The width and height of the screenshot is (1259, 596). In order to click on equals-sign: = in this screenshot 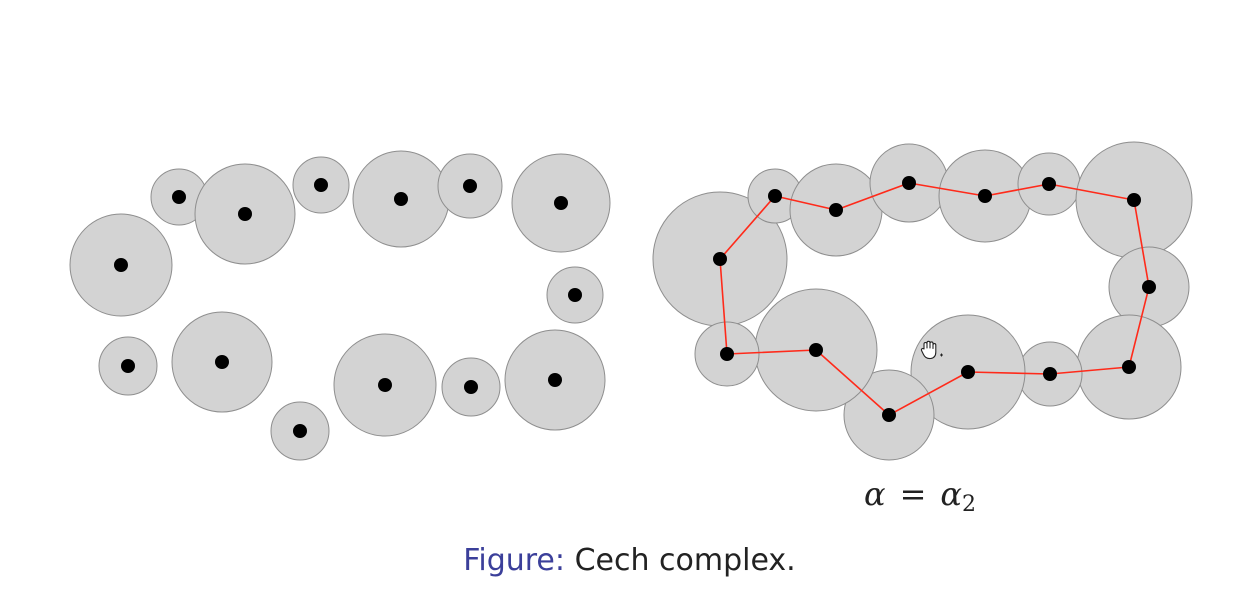, I will do `click(913, 494)`.